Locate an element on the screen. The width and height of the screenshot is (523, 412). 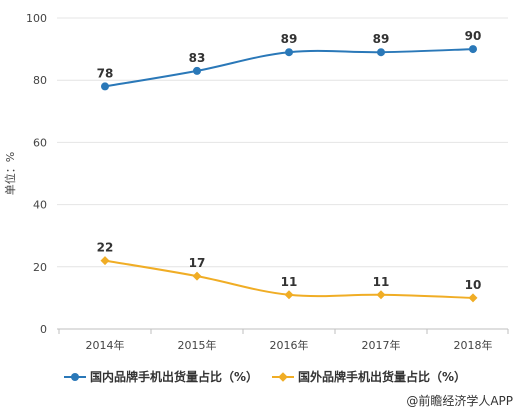
source-credit: @前瞻经济学人APP is located at coordinates (459, 401).